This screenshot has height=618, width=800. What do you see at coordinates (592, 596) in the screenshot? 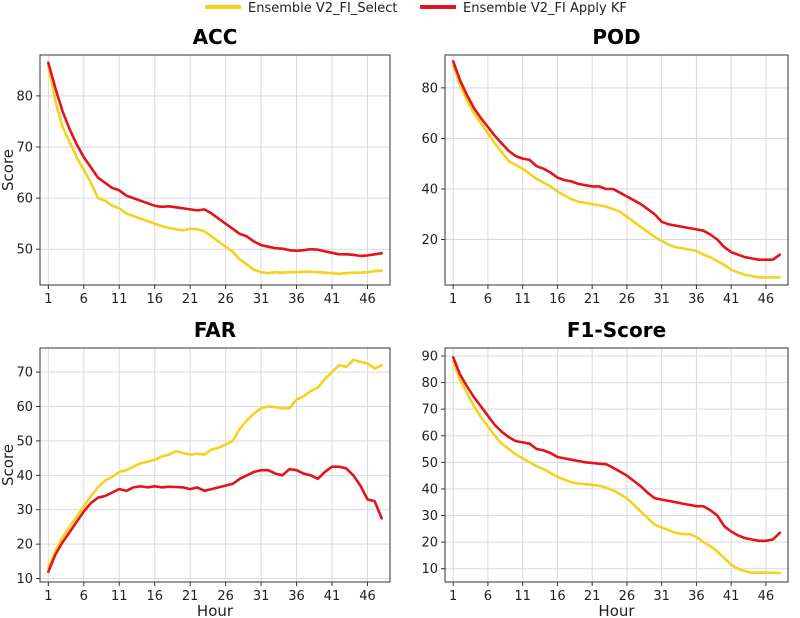
I see `f1-score-xtick-label-21: 21` at bounding box center [592, 596].